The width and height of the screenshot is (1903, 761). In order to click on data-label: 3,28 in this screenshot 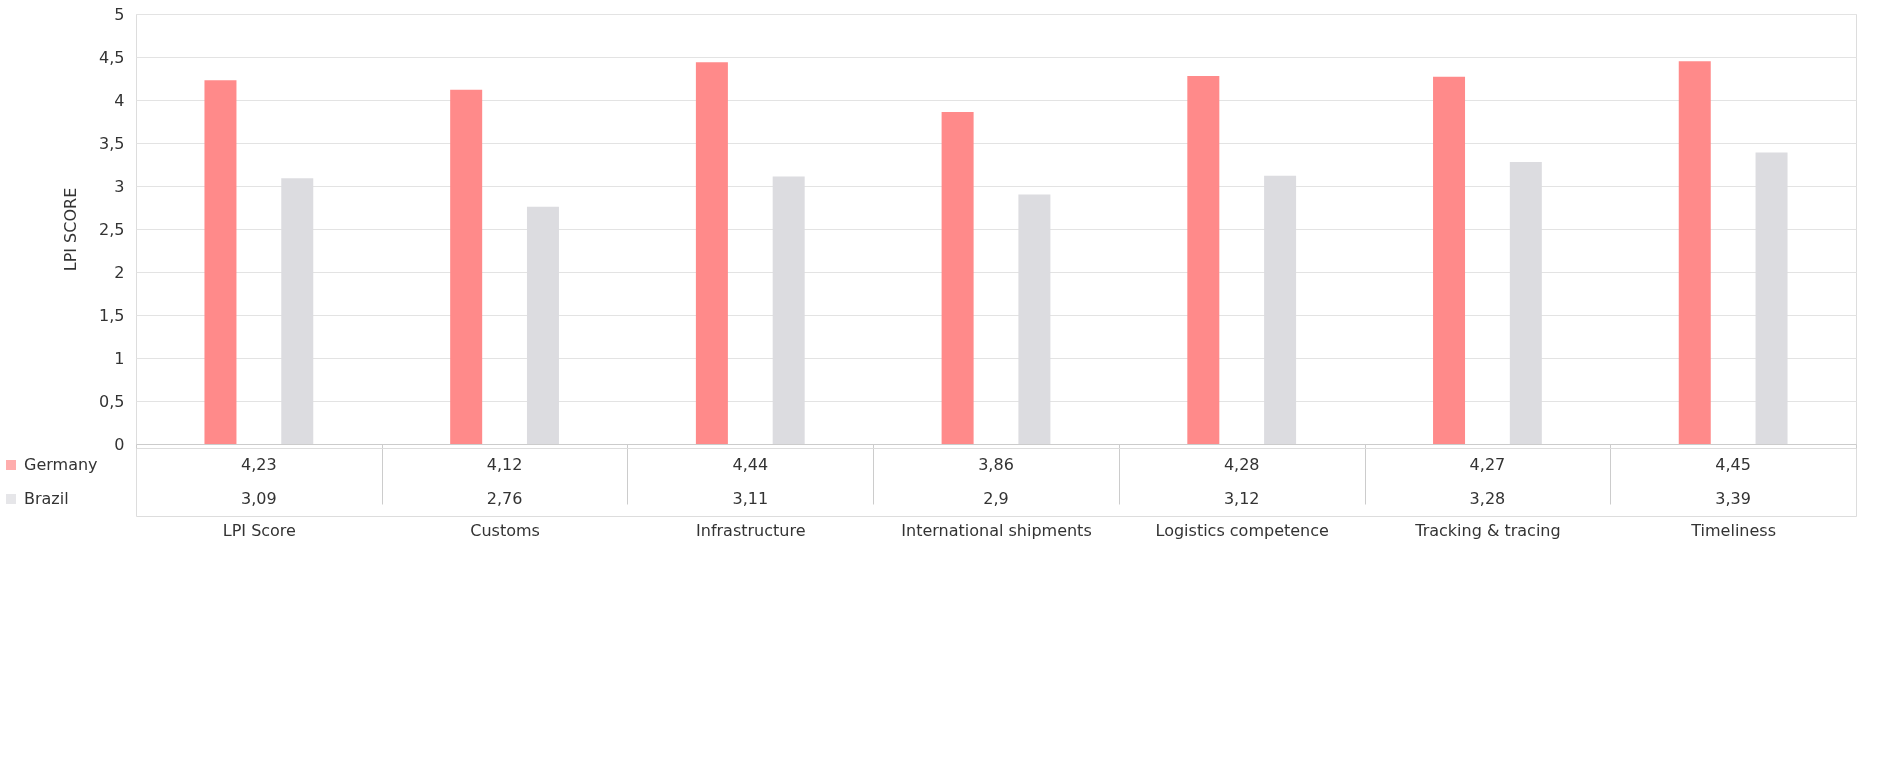, I will do `click(1487, 498)`.